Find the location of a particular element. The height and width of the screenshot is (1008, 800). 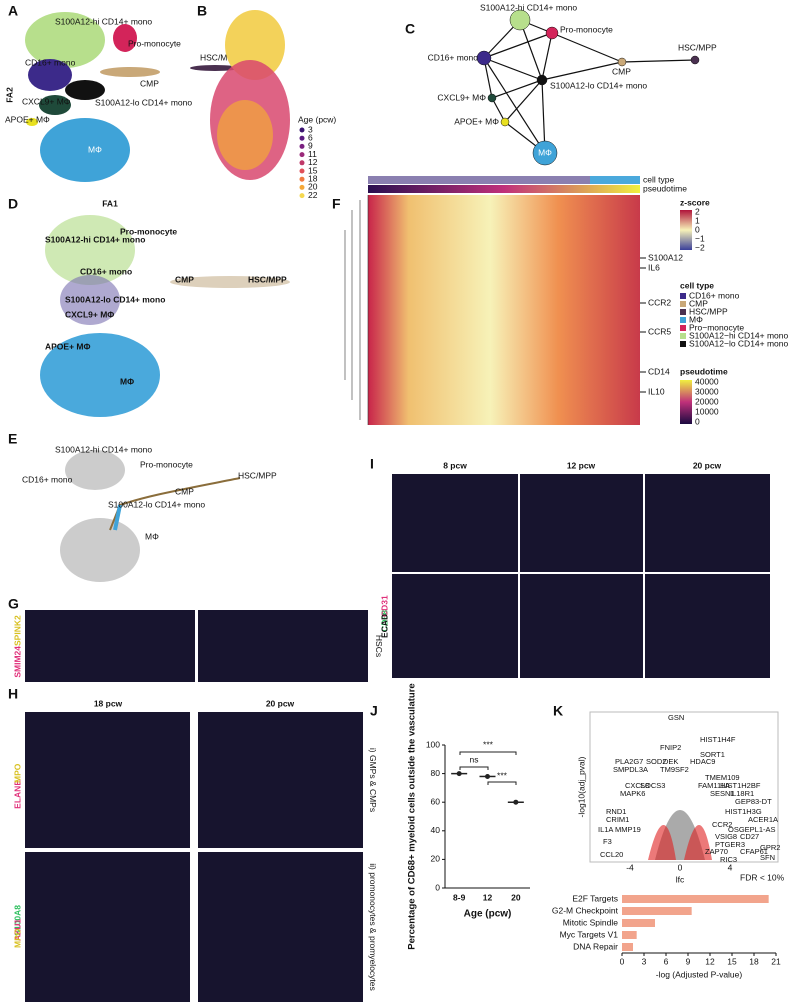

legend-title: cell type is located at coordinates (697, 285).